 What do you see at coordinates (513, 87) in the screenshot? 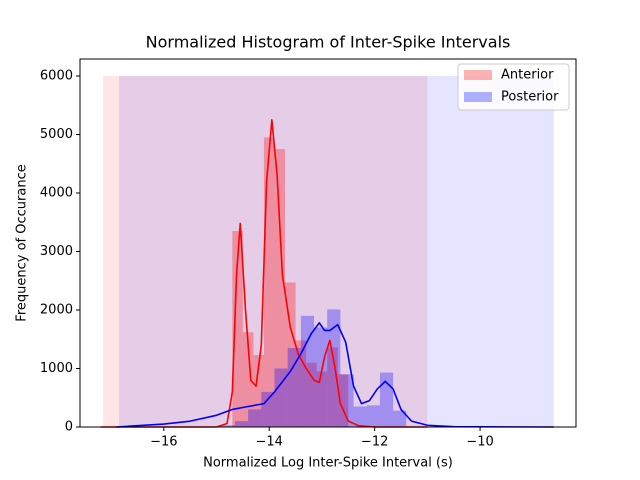
I see `legend-box` at bounding box center [513, 87].